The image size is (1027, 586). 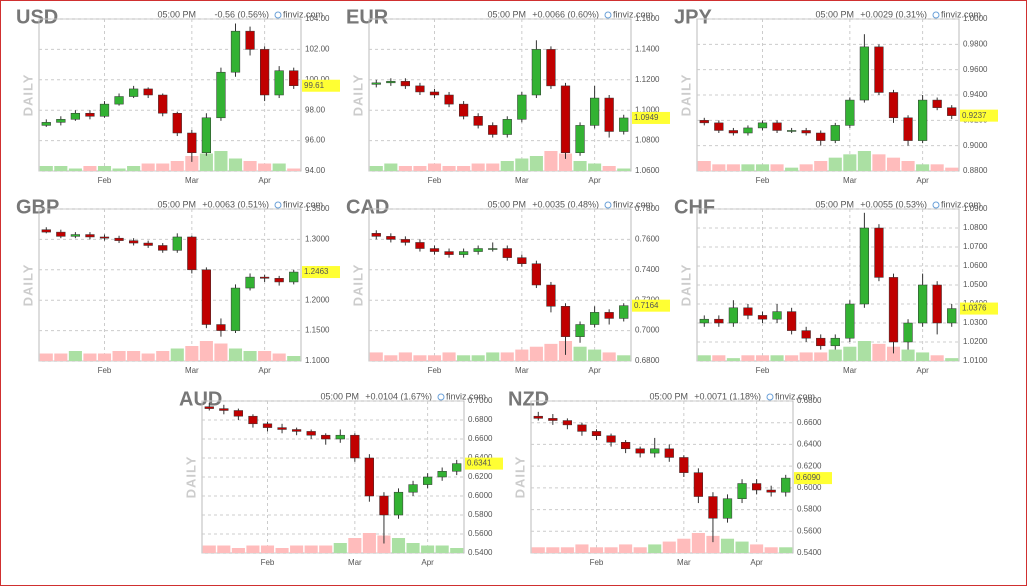 What do you see at coordinates (176, 14) in the screenshot?
I see `time: 05:00 PM` at bounding box center [176, 14].